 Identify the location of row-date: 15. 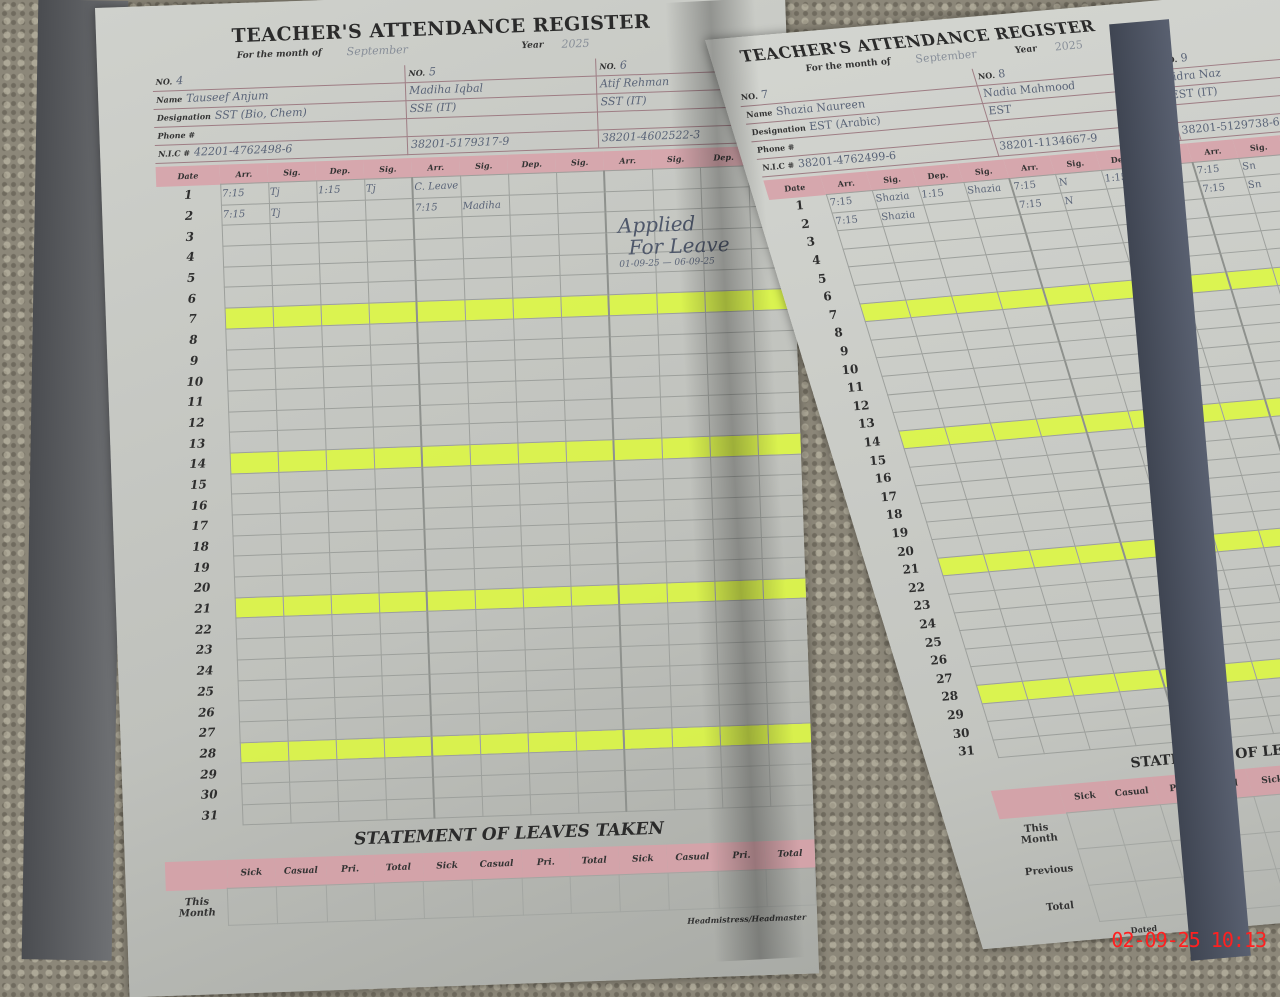
(198, 485).